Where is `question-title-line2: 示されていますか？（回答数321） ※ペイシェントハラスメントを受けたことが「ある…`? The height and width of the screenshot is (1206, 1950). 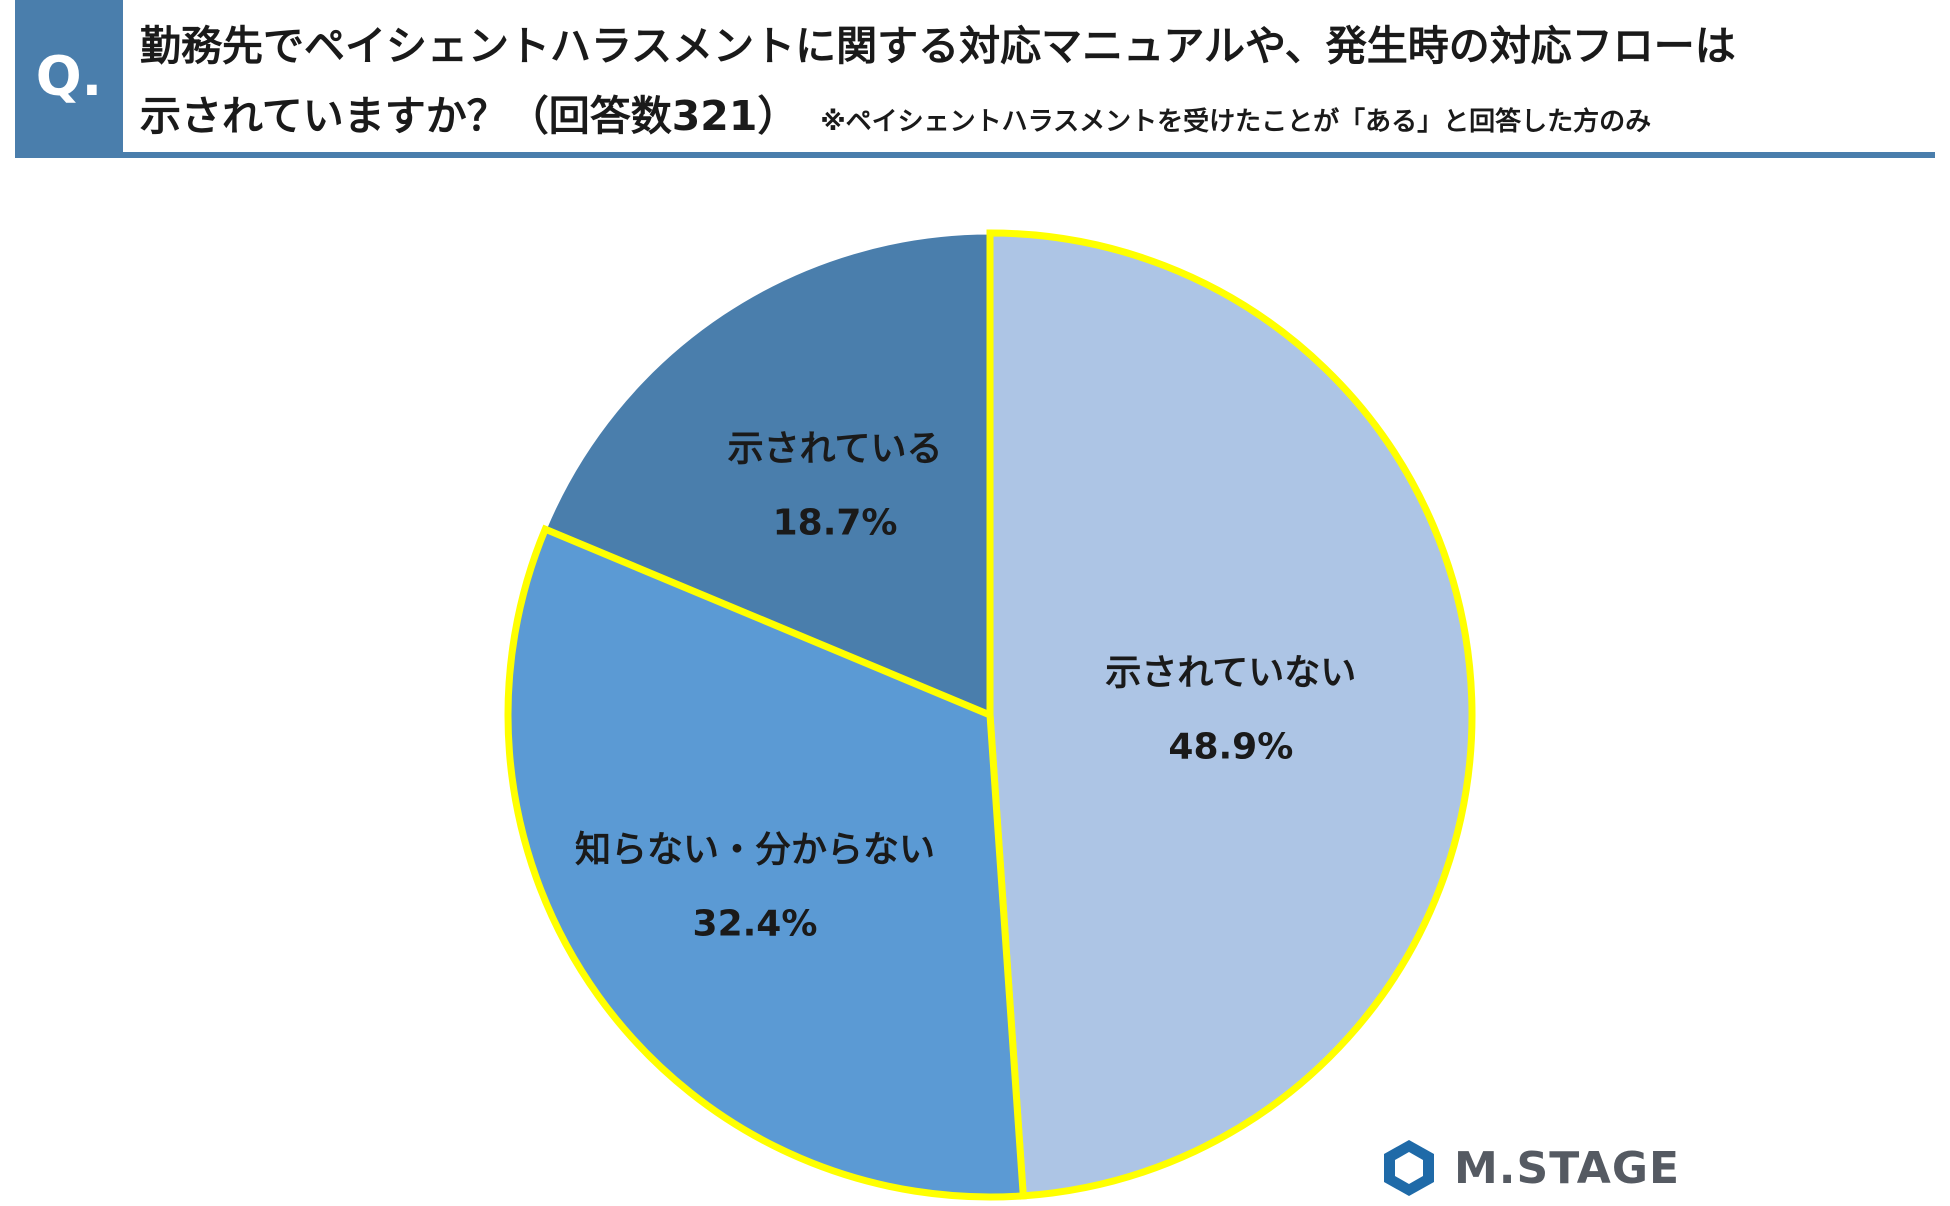 question-title-line2: 示されていますか？（回答数321） ※ペイシェントハラスメントを受けたことが「ある… is located at coordinates (895, 112).